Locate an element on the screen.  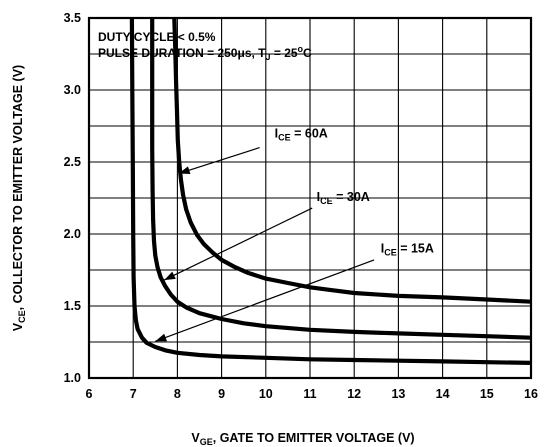
x-tick-labels: 6 7 8 9 10 11 12 13 14 15 16 is located at coordinates (312, 394).